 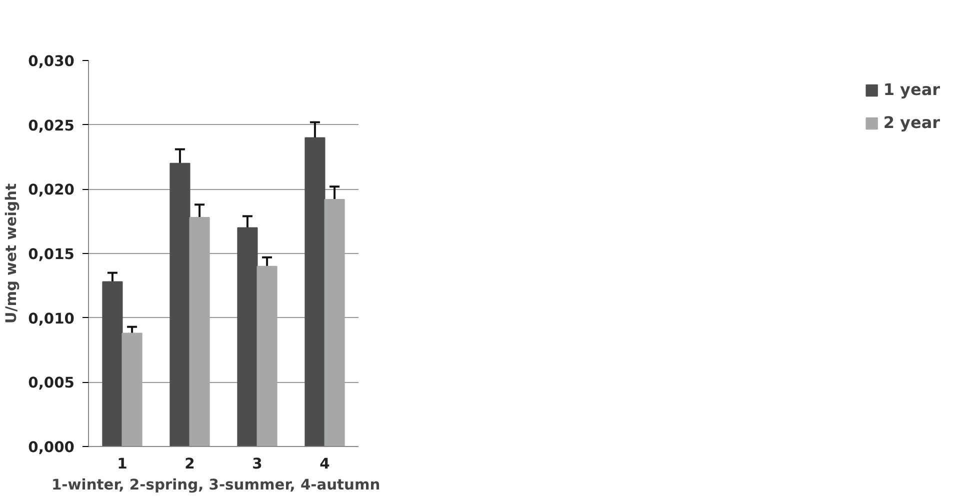 What do you see at coordinates (51, 447) in the screenshot?
I see `y-tick-label: 0,000` at bounding box center [51, 447].